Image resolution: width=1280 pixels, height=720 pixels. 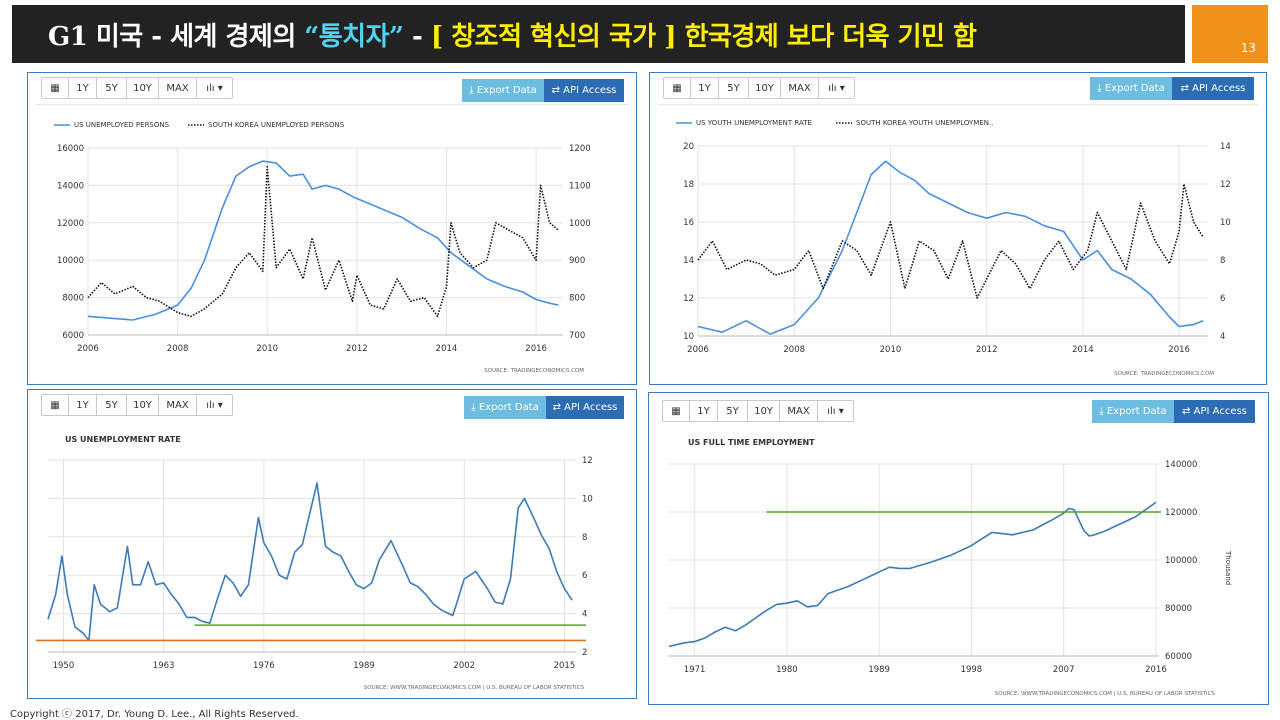 What do you see at coordinates (276, 125) in the screenshot?
I see `legend-label-korea: SOUTH KOREA UNEMPLOYED PERSONS` at bounding box center [276, 125].